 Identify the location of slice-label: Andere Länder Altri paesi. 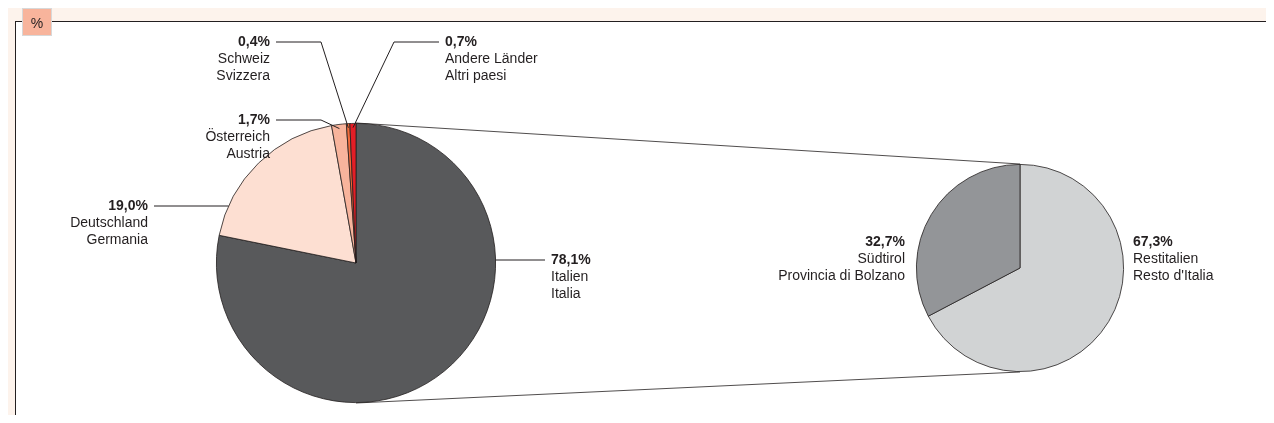
(491, 66).